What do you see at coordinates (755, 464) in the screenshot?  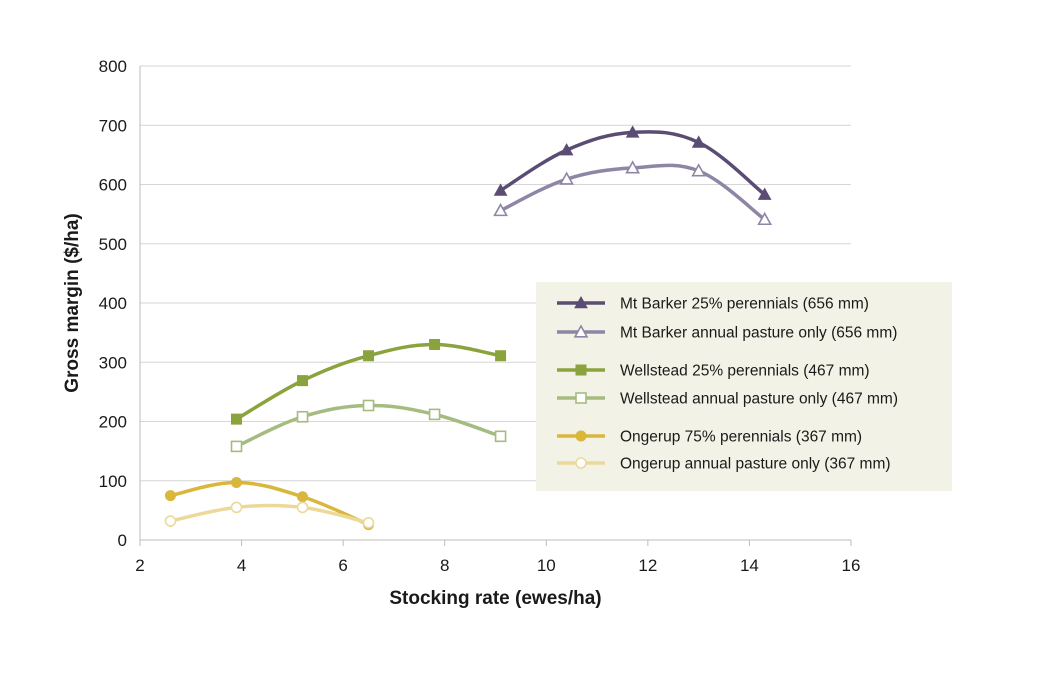 I see `legend-label-5: Ongerup annual pasture only (367 mm)` at bounding box center [755, 464].